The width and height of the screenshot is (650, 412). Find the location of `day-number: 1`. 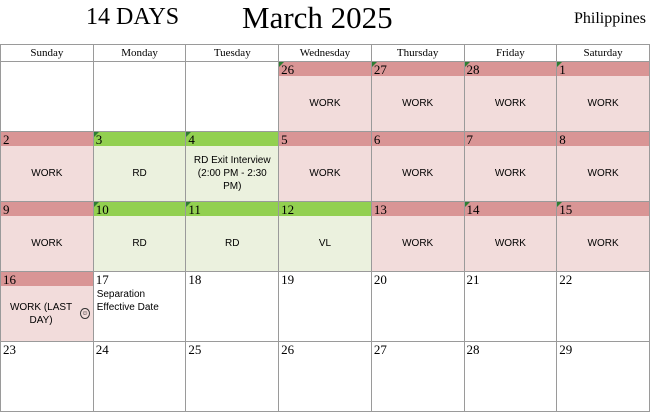

day-number: 1 is located at coordinates (603, 69).